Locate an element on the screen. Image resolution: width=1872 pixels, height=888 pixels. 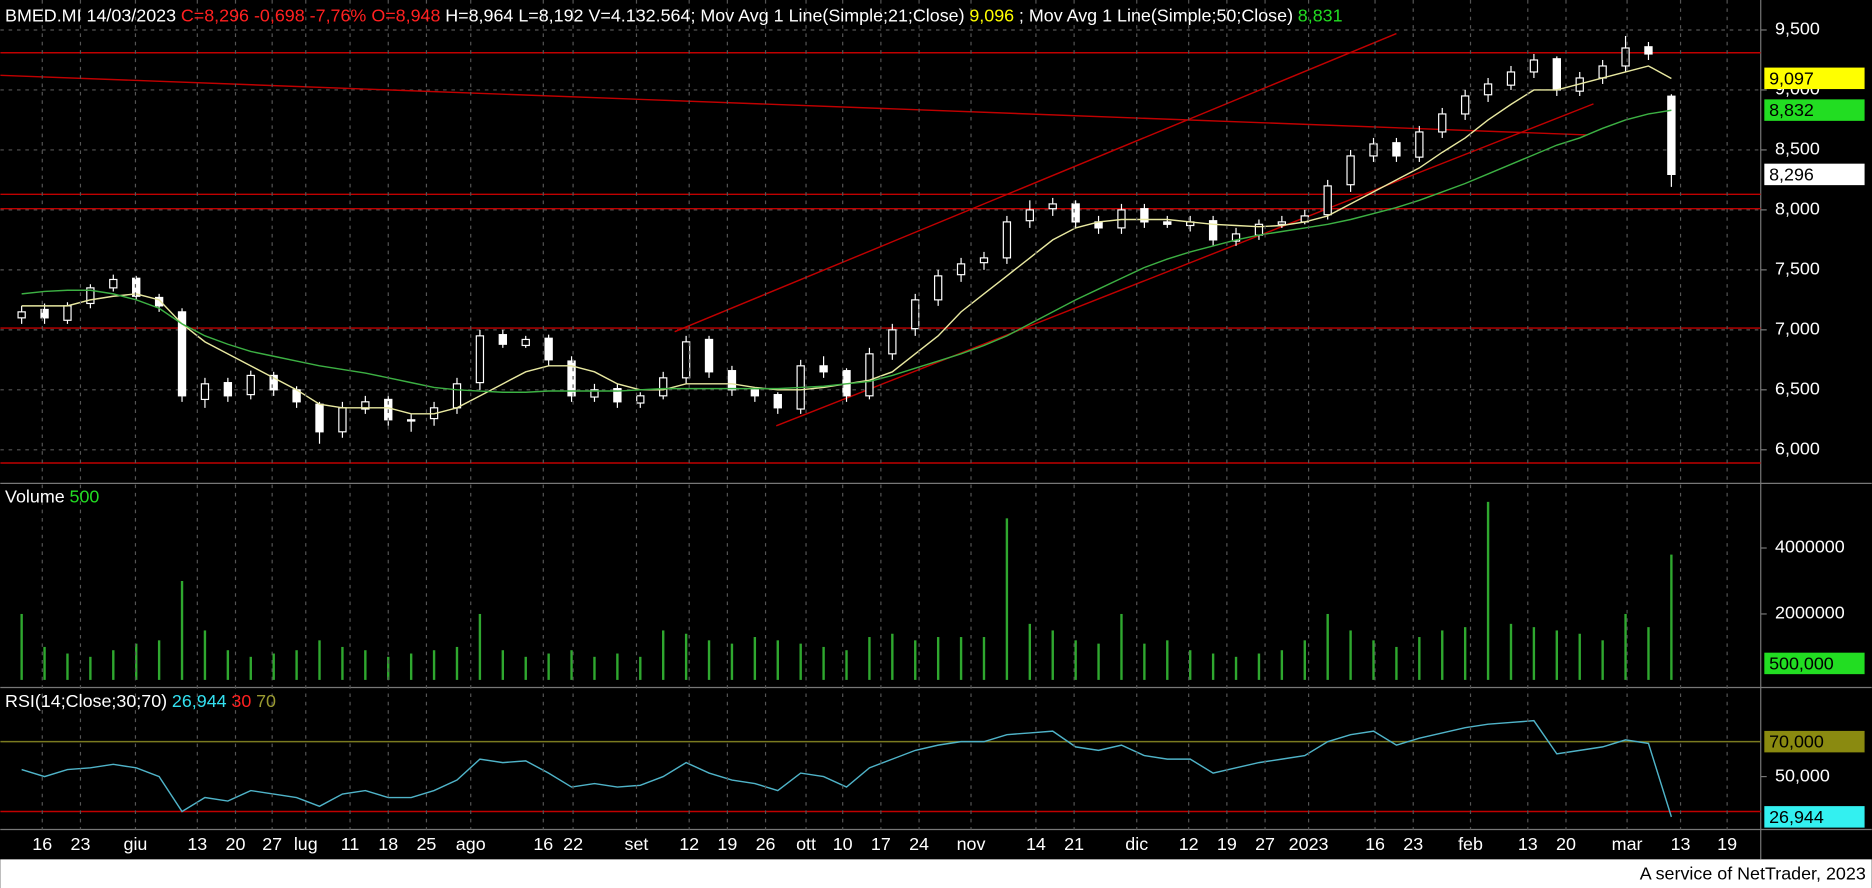
x-tick-label: 24 is located at coordinates (919, 844).